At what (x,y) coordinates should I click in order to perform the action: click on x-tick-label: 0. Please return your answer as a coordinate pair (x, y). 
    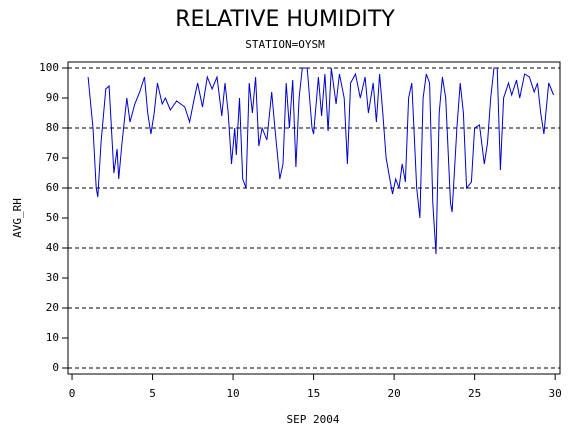
    Looking at the image, I should click on (72, 393).